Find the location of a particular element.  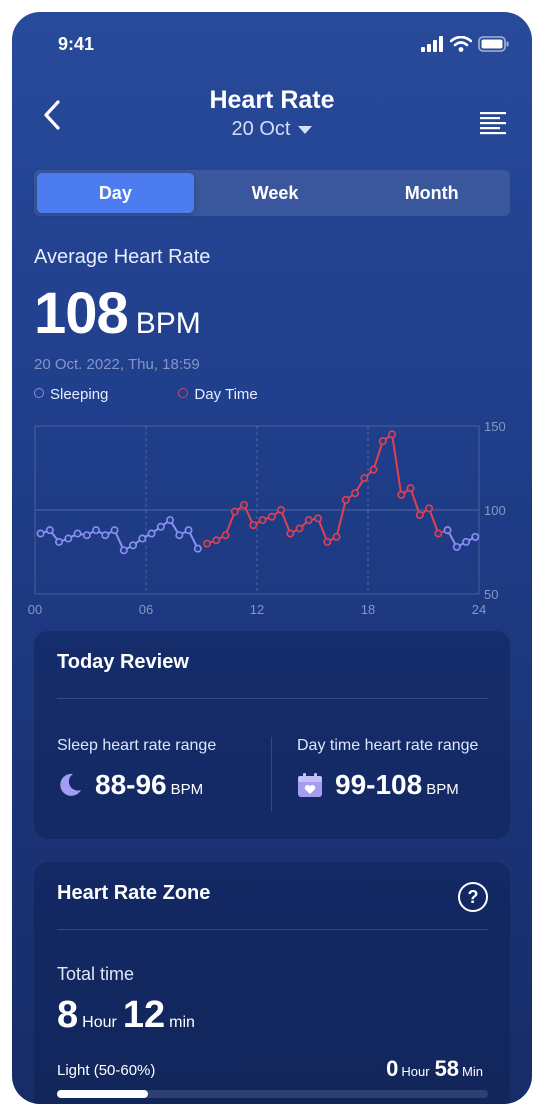

zone-minutes-unit: Min is located at coordinates (472, 1071).